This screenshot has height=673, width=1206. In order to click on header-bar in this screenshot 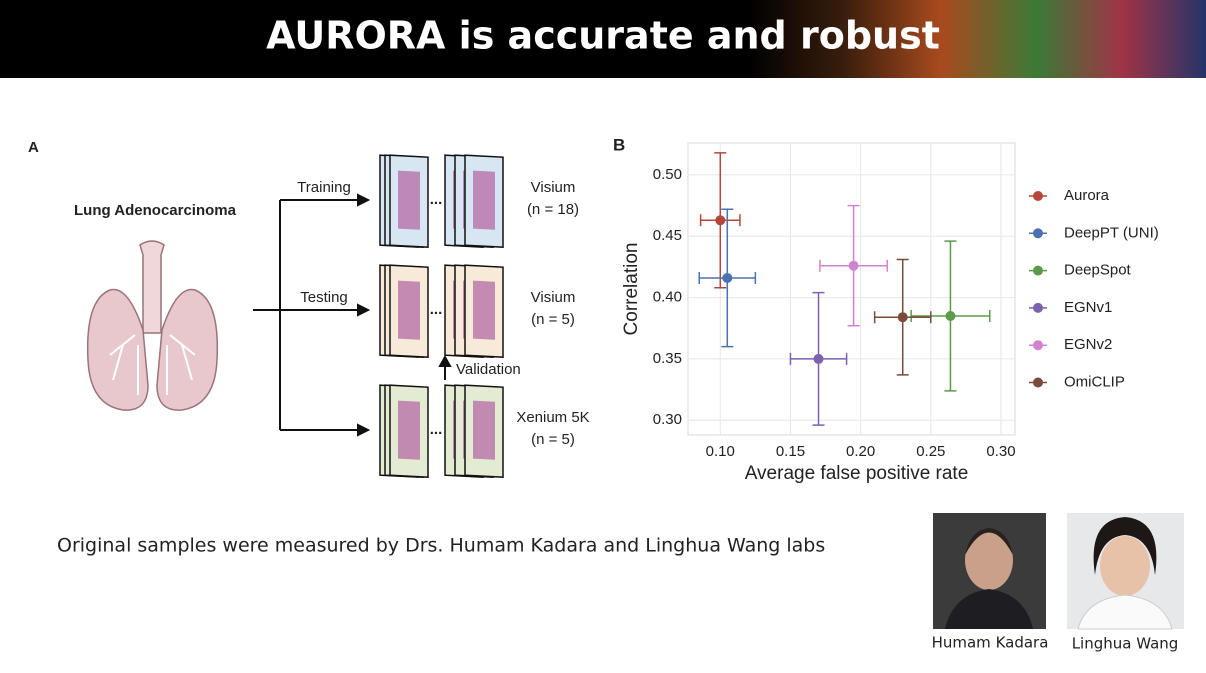, I will do `click(603, 39)`.